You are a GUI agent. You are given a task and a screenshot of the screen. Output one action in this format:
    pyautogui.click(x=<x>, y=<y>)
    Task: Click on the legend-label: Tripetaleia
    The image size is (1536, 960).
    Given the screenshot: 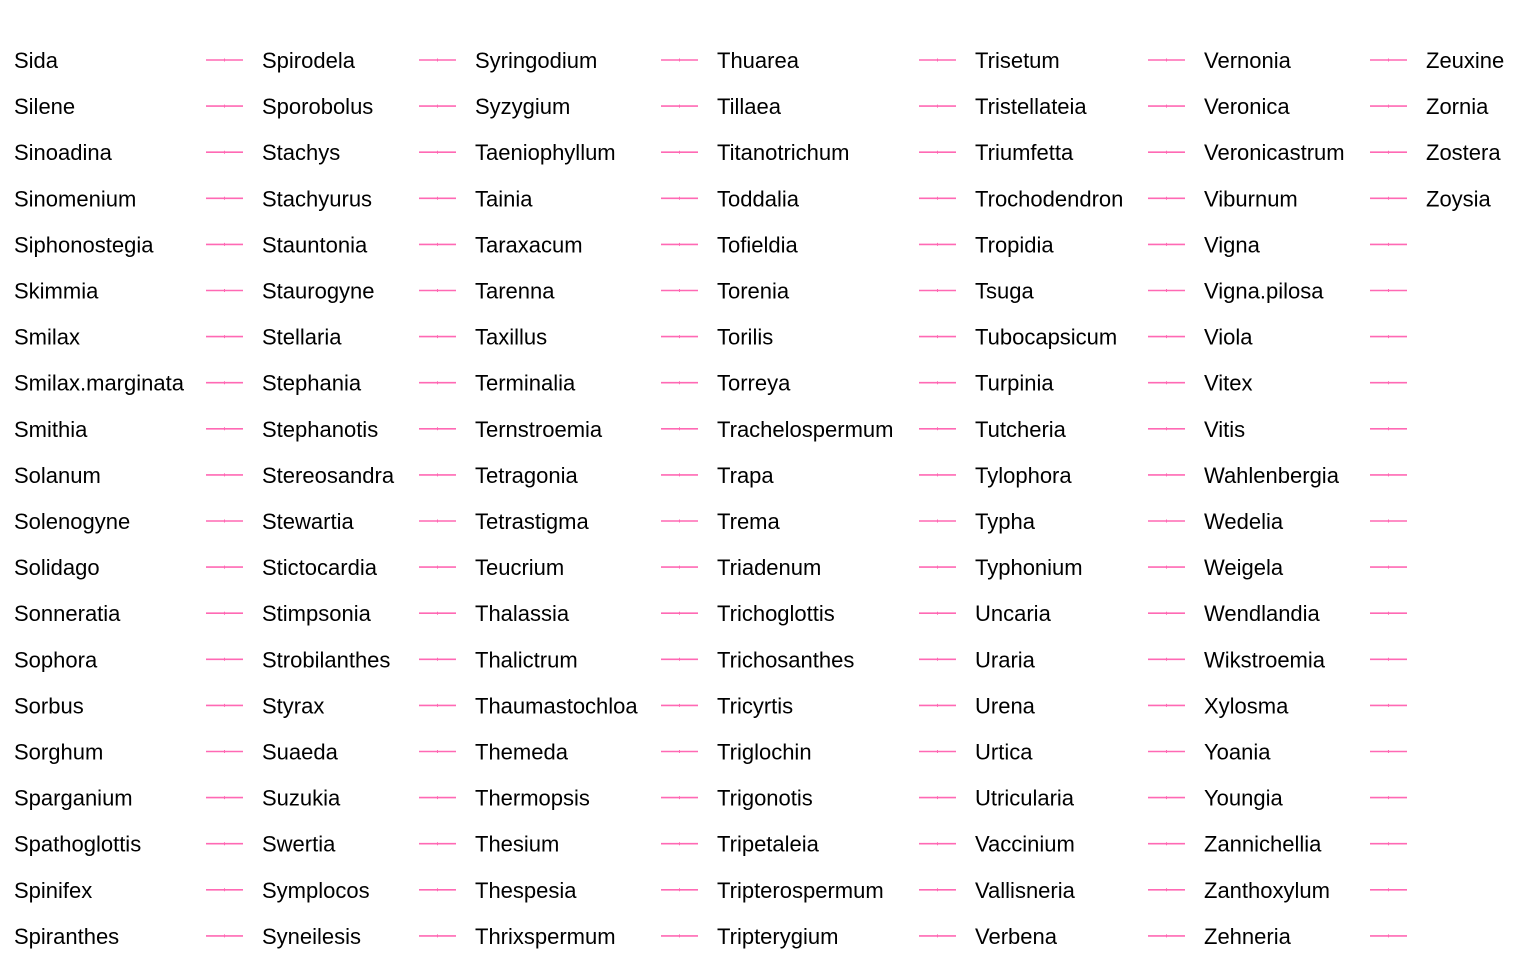 What is the action you would take?
    pyautogui.click(x=768, y=844)
    